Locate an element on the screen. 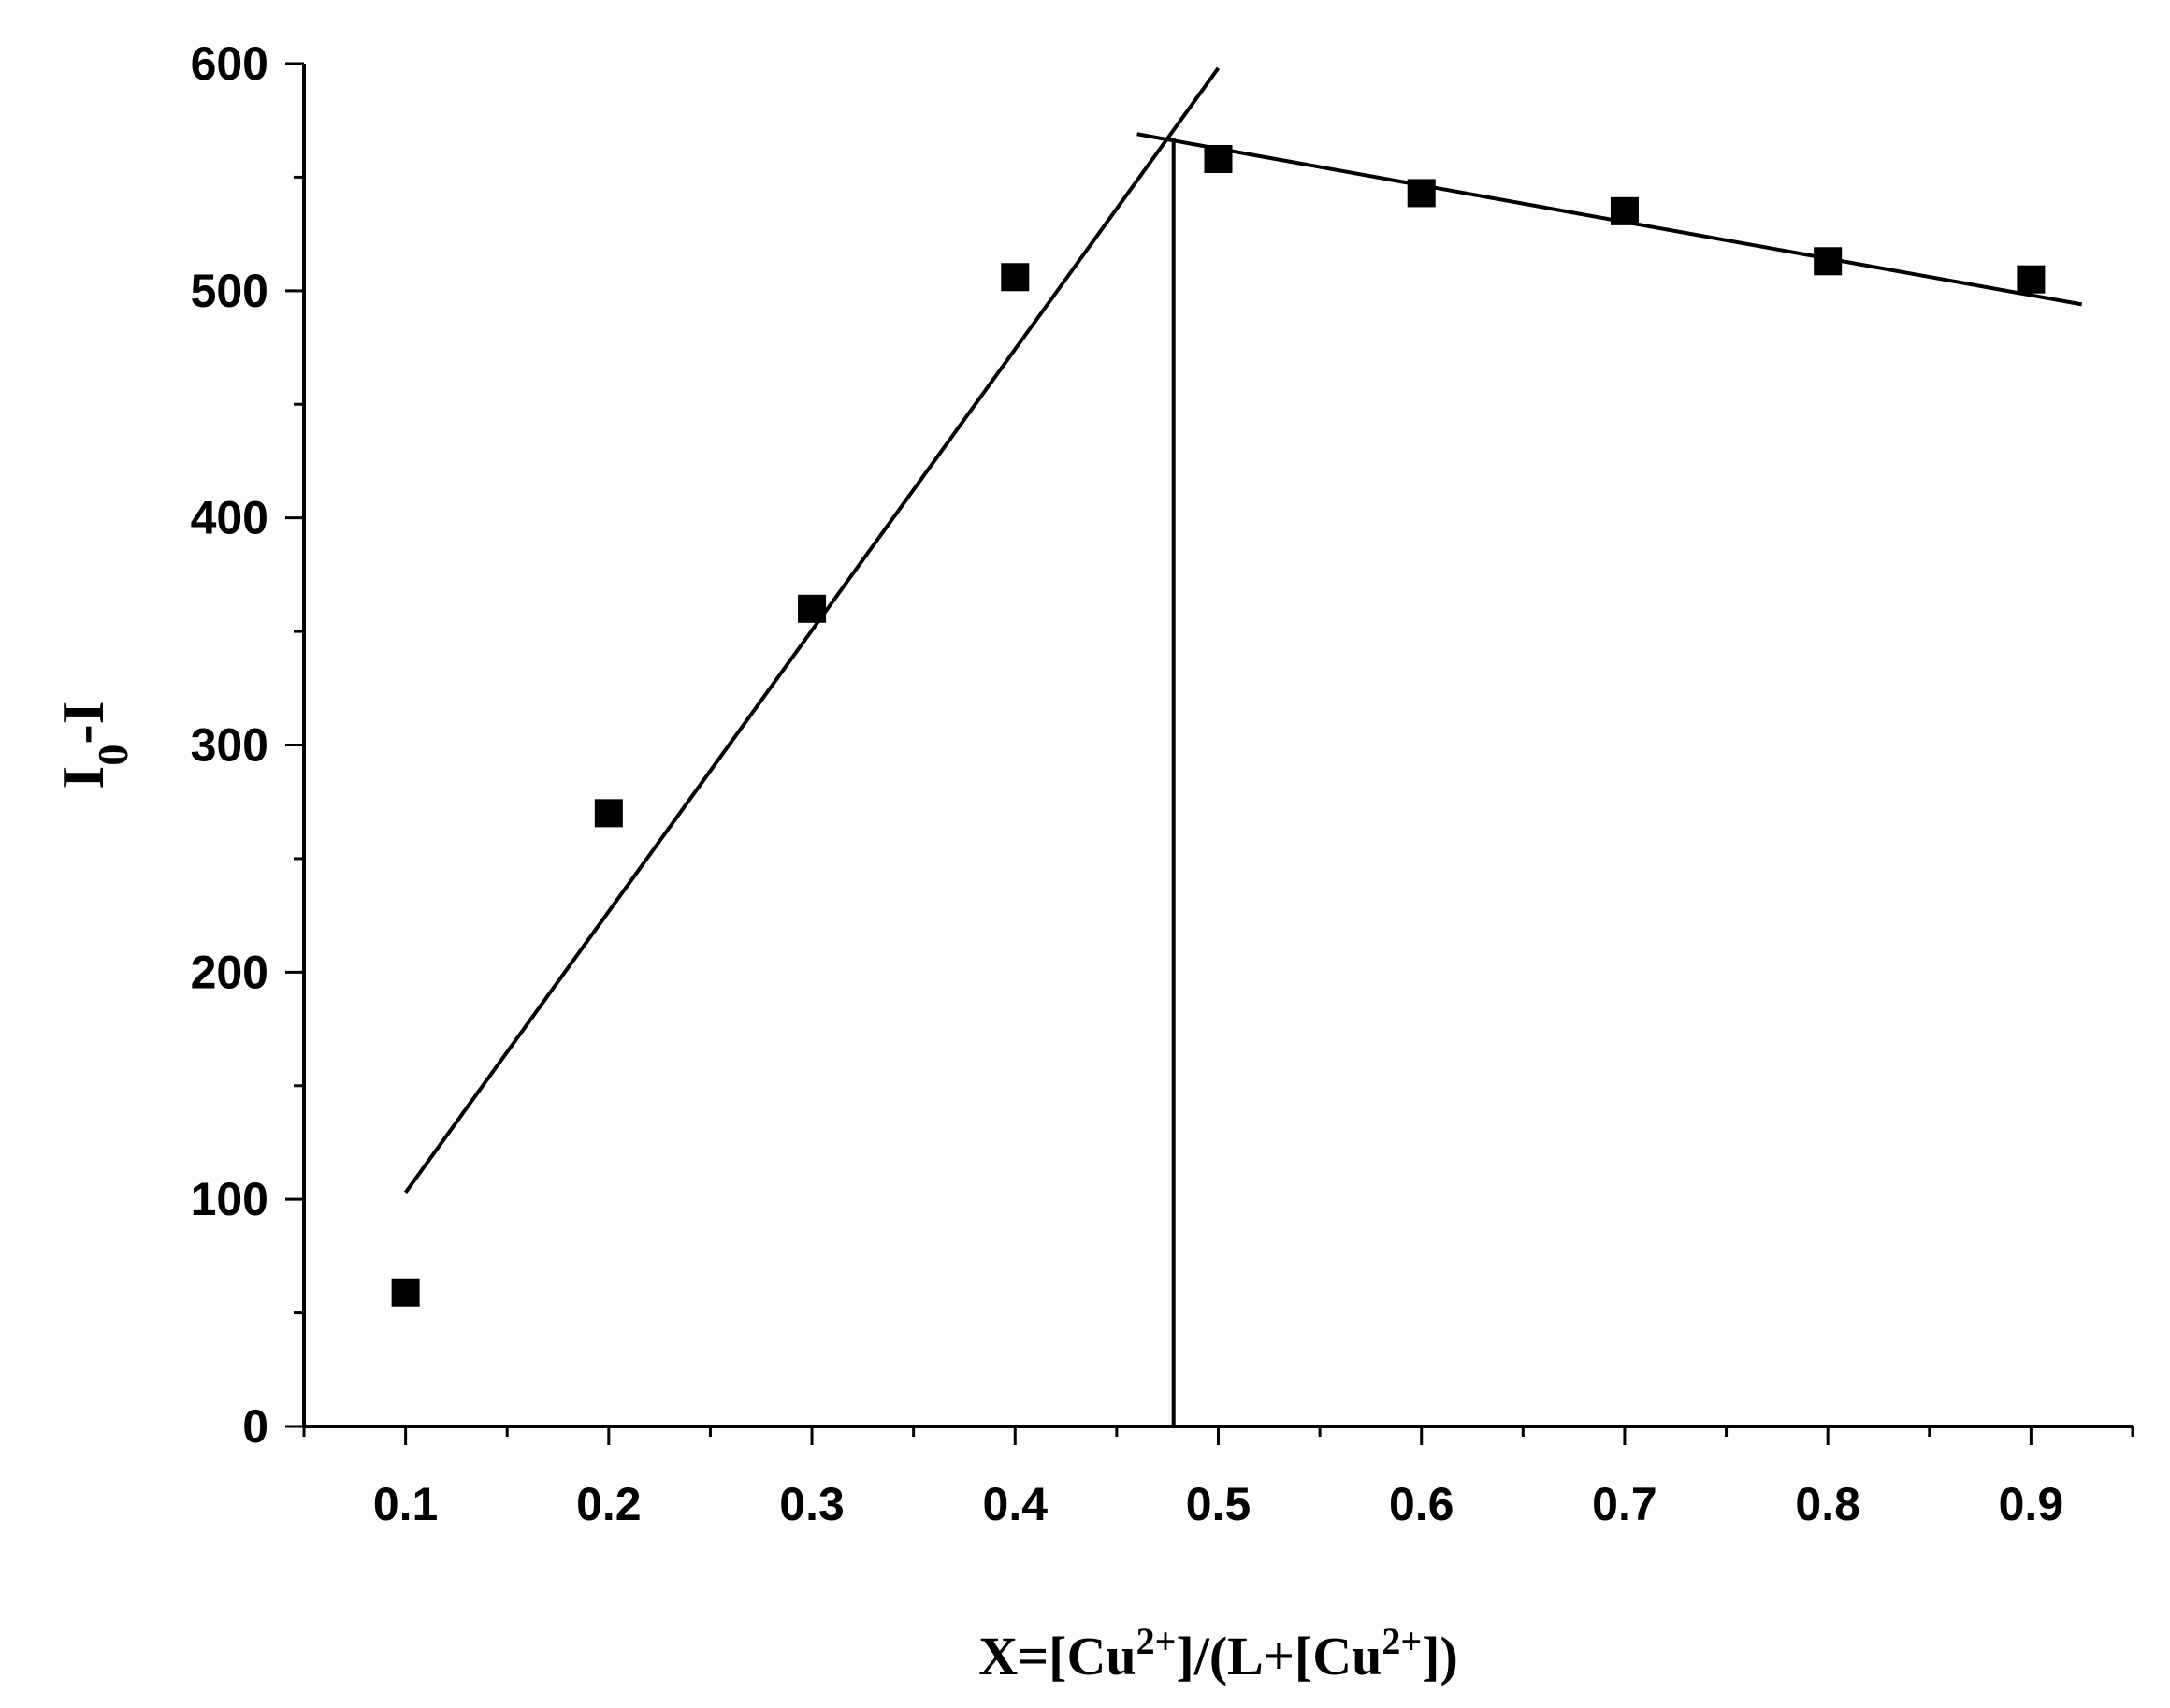  y-title-subscript: 0 is located at coordinates (113, 755).